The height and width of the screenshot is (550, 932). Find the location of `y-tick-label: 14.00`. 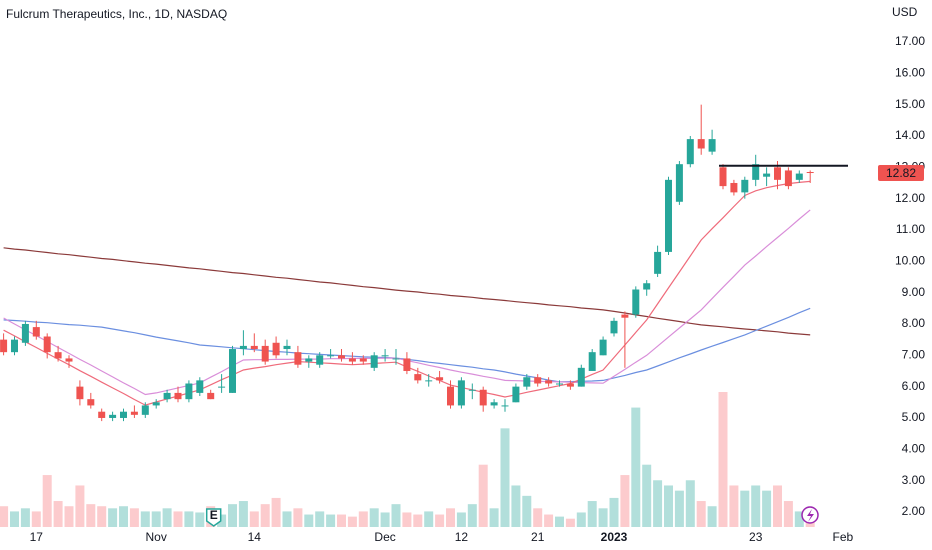

y-tick-label: 14.00 is located at coordinates (910, 135).